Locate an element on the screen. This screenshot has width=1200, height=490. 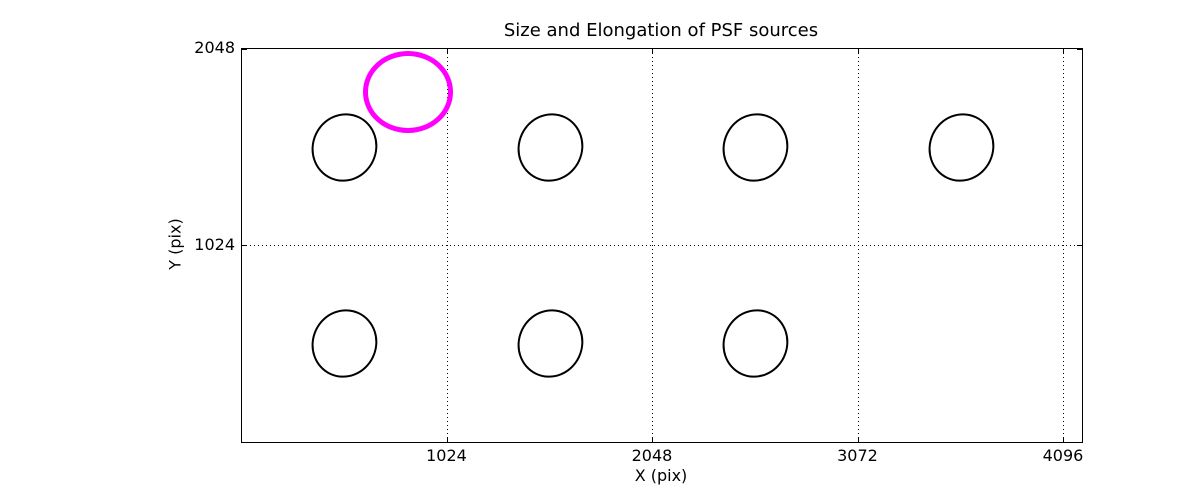
y-tick-label: 1024 is located at coordinates (214, 244).